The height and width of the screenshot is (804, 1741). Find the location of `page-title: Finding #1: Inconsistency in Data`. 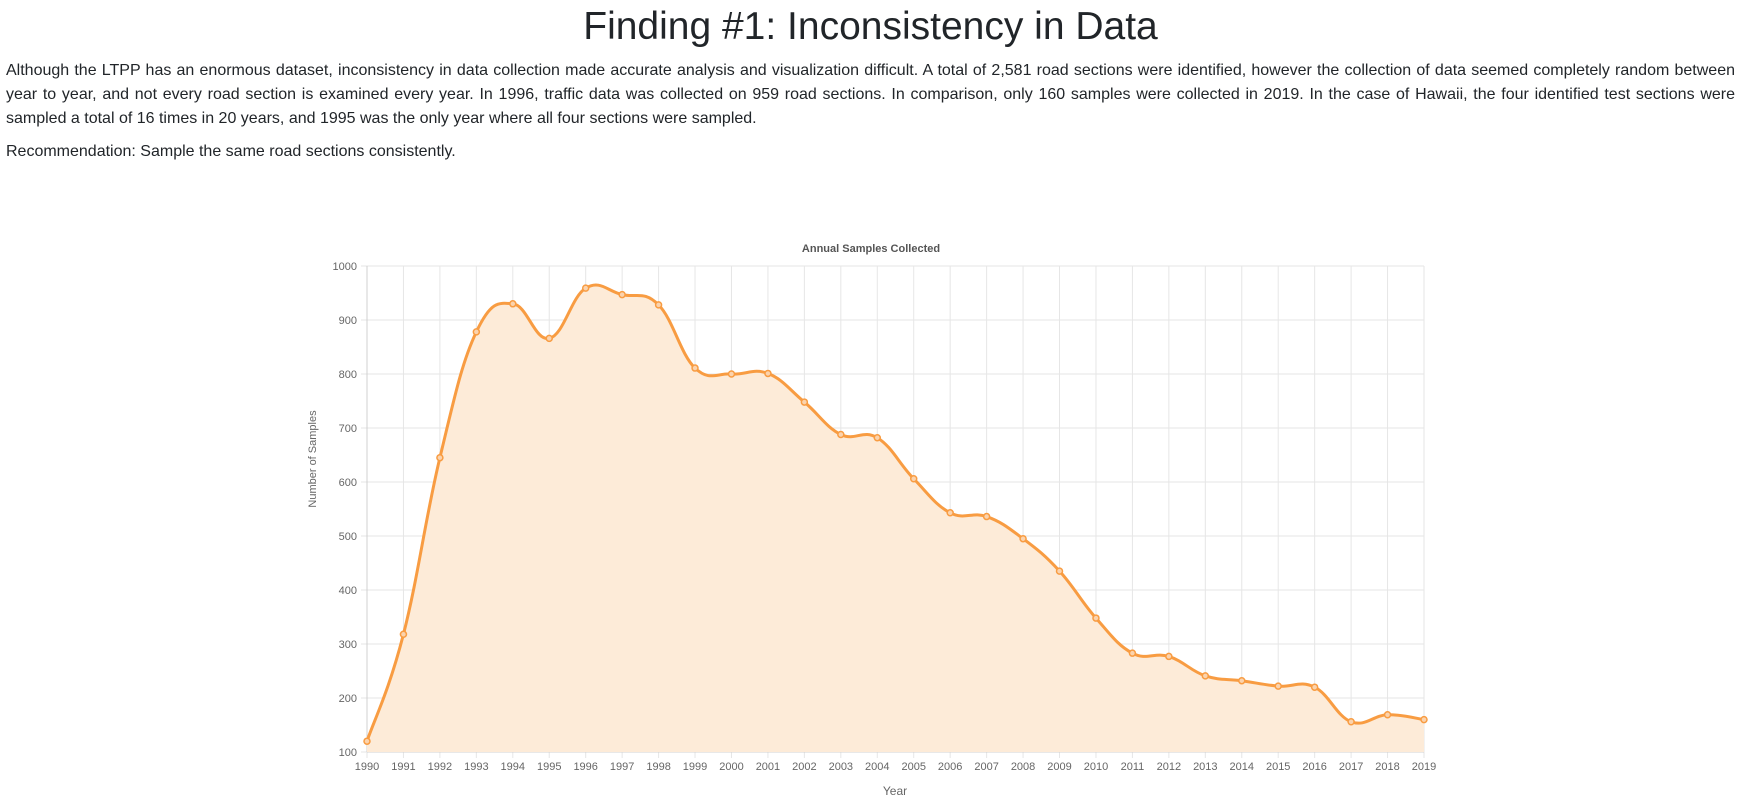

page-title: Finding #1: Inconsistency in Data is located at coordinates (870, 26).